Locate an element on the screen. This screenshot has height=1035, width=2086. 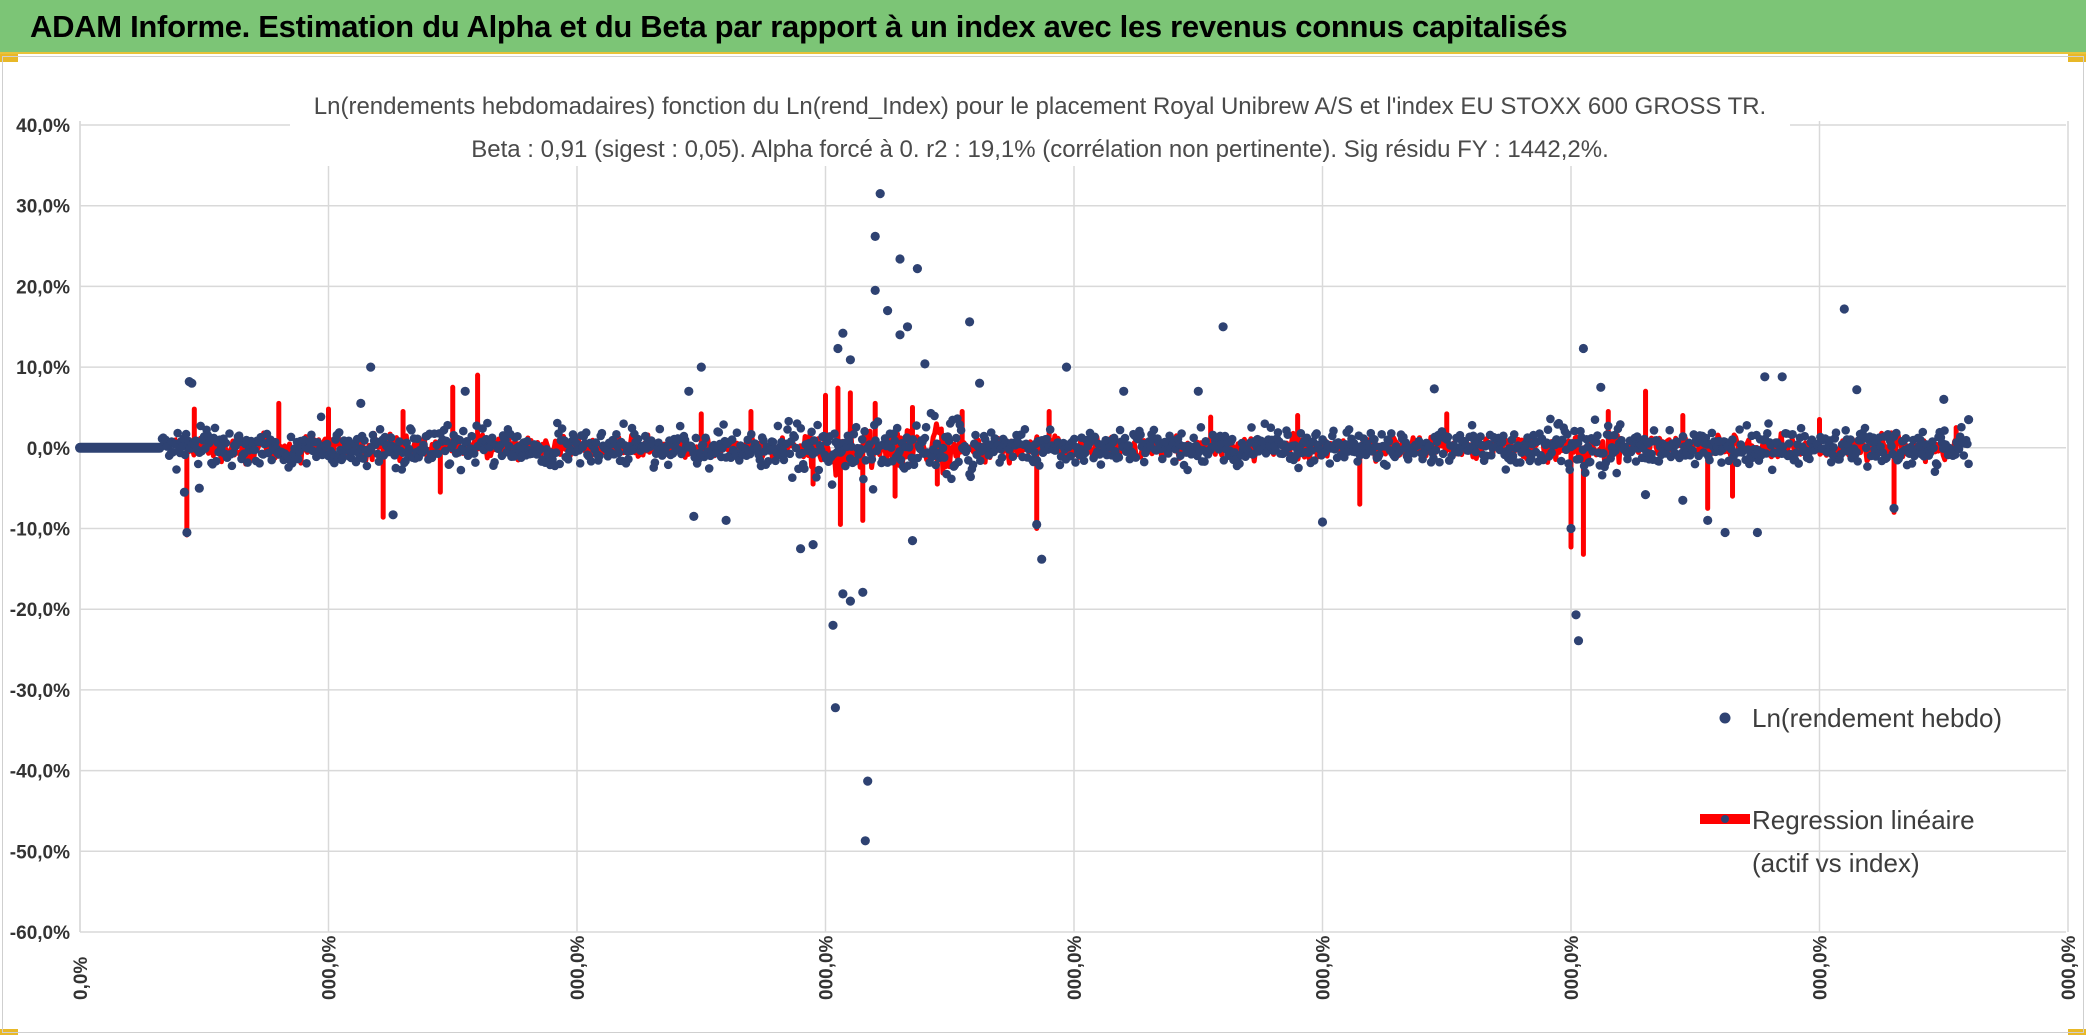
y-tick-label: -30,0% is located at coordinates (40, 691).